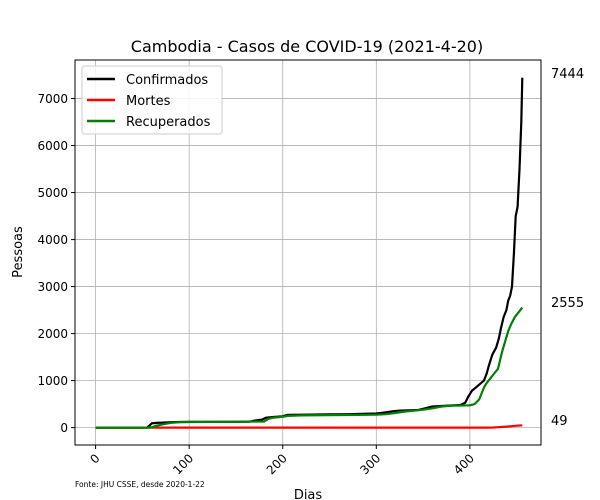 Image resolution: width=600 pixels, height=500 pixels. I want to click on end-value-labels: 7444 2555 49, so click(567, 248).